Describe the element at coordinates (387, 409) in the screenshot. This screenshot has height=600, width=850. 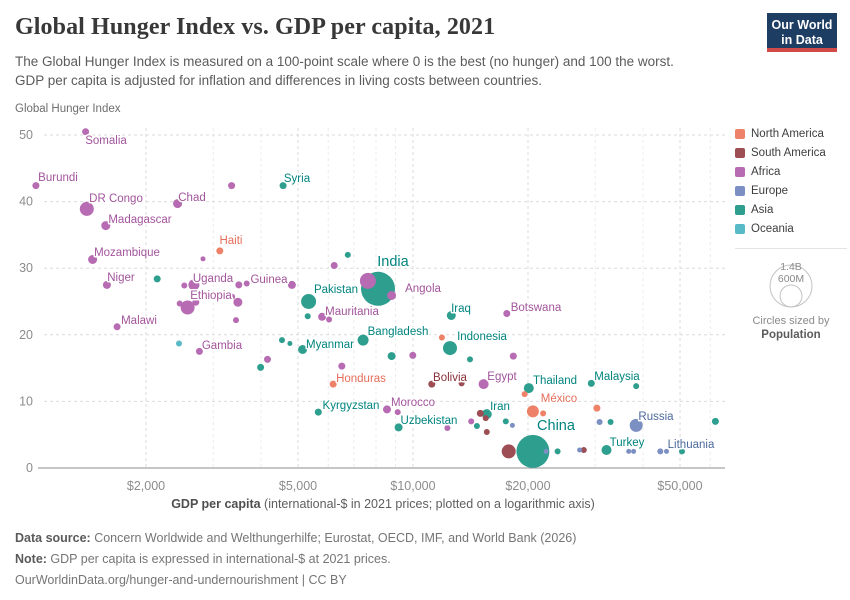
I see `data-point-morocco` at that location.